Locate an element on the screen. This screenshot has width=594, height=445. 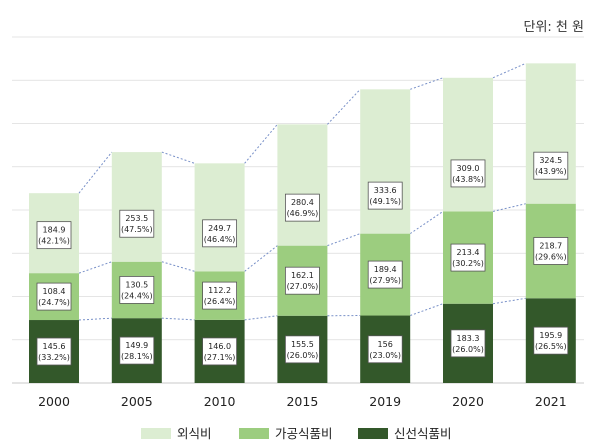
label-dining-2020-box is located at coordinates (468, 173).